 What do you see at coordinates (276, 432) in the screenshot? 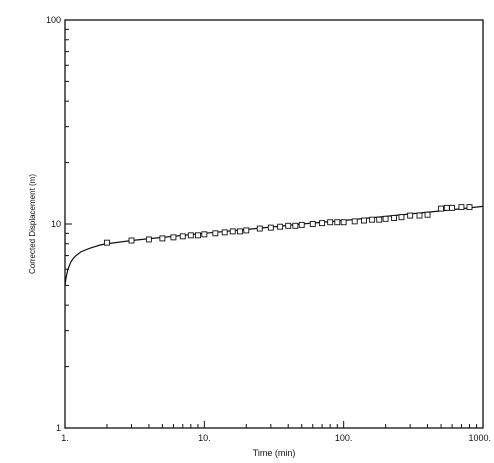
I see `x-axis-ticks: 1. 10. 100. 1000.` at bounding box center [276, 432].